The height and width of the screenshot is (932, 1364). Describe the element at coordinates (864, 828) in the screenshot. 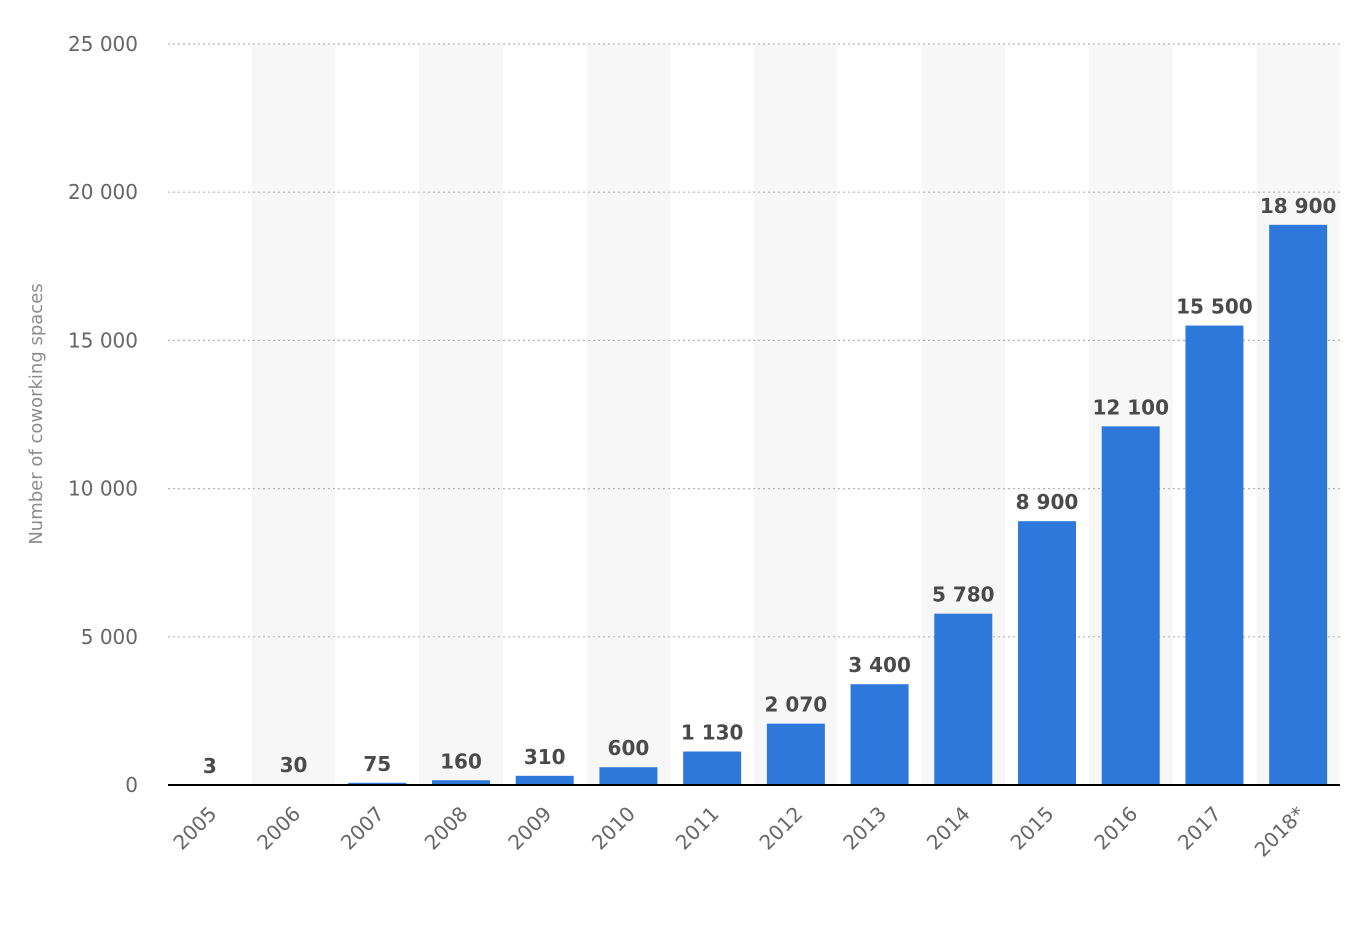

I see `x-tick-label: 2013` at that location.